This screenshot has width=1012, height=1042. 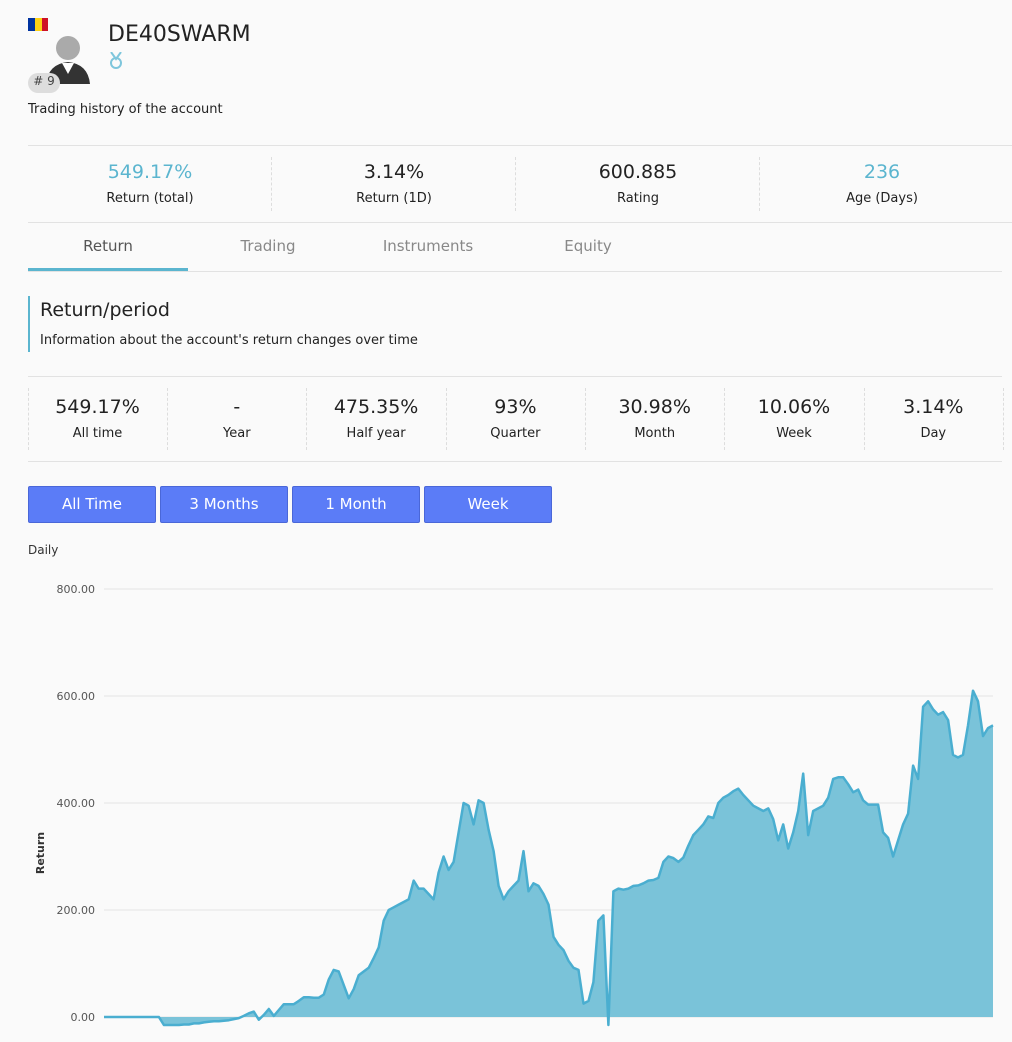 What do you see at coordinates (376, 407) in the screenshot?
I see `period-value: 475.35%` at bounding box center [376, 407].